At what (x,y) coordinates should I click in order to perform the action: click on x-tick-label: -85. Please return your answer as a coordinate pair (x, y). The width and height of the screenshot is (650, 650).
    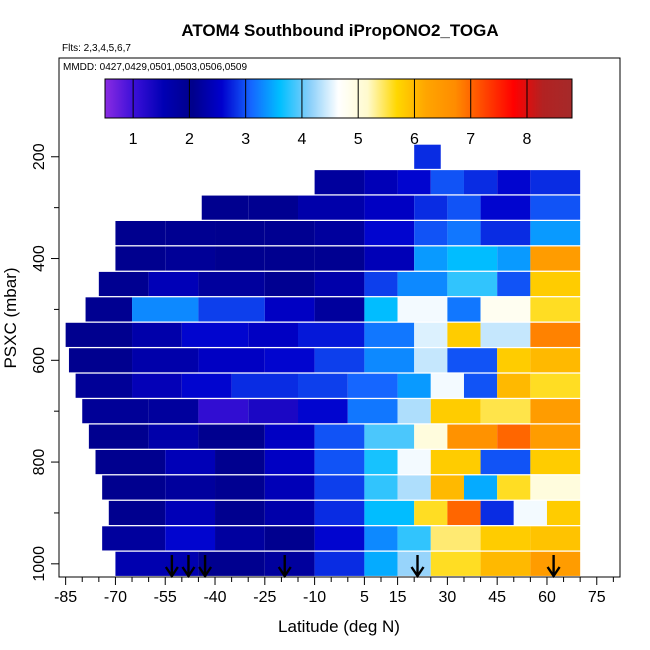
    Looking at the image, I should click on (65, 597).